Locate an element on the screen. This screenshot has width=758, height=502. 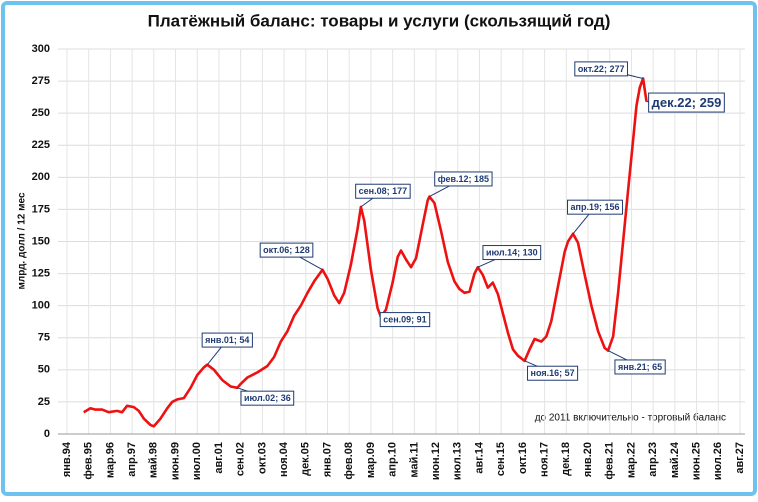
x-tick-label: июл.13 is located at coordinates (458, 461).